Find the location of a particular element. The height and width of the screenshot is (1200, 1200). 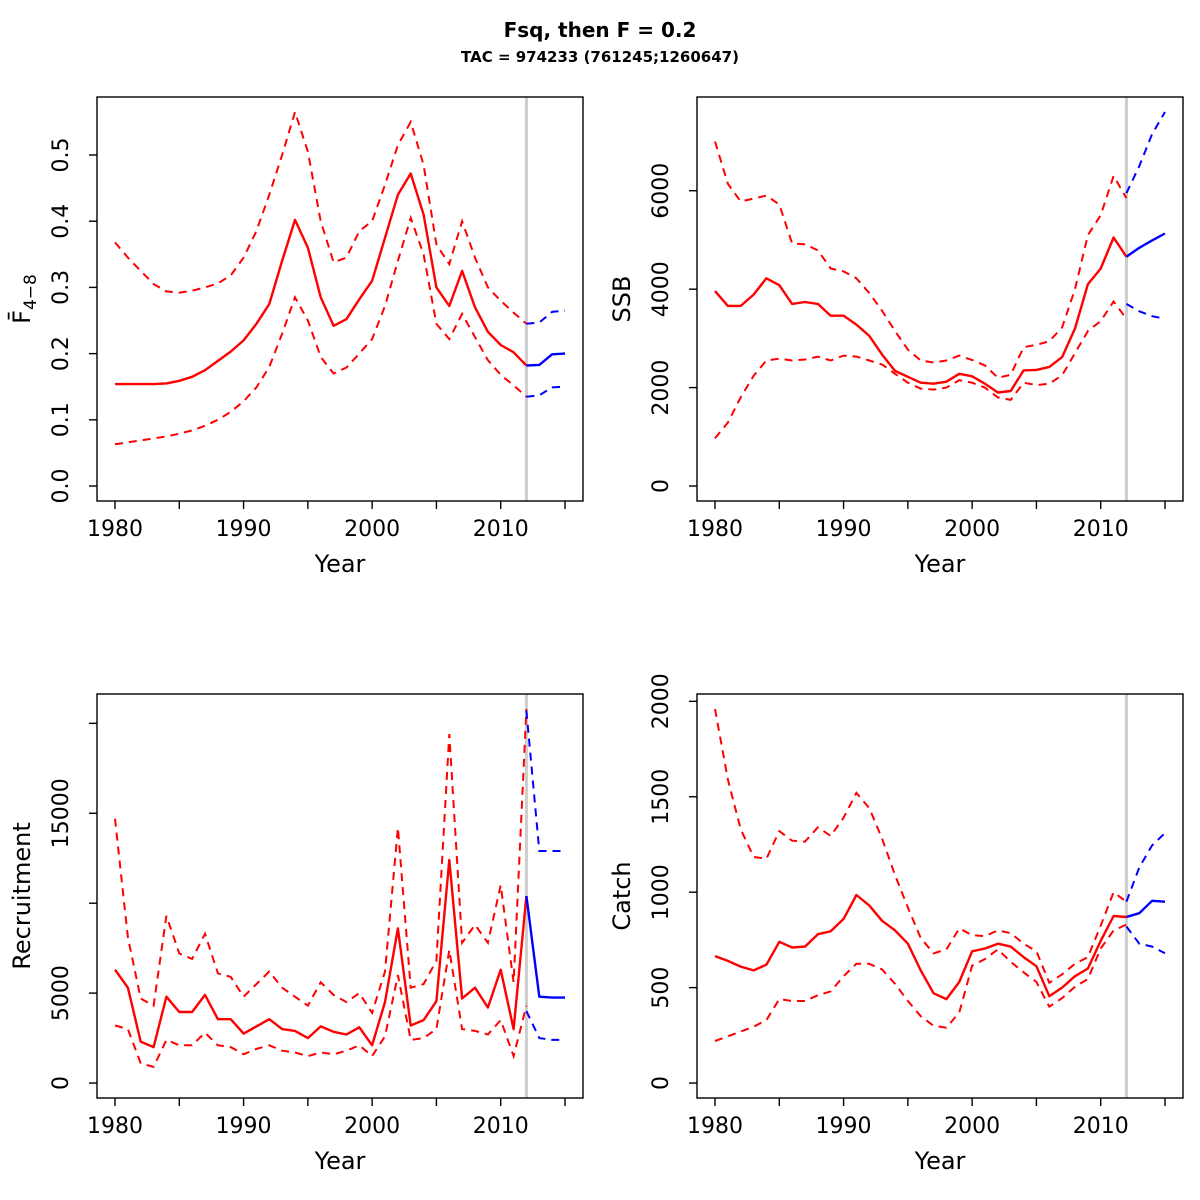

figure-subtitle: TAC = 974233 (761245;1260647) is located at coordinates (600, 57).